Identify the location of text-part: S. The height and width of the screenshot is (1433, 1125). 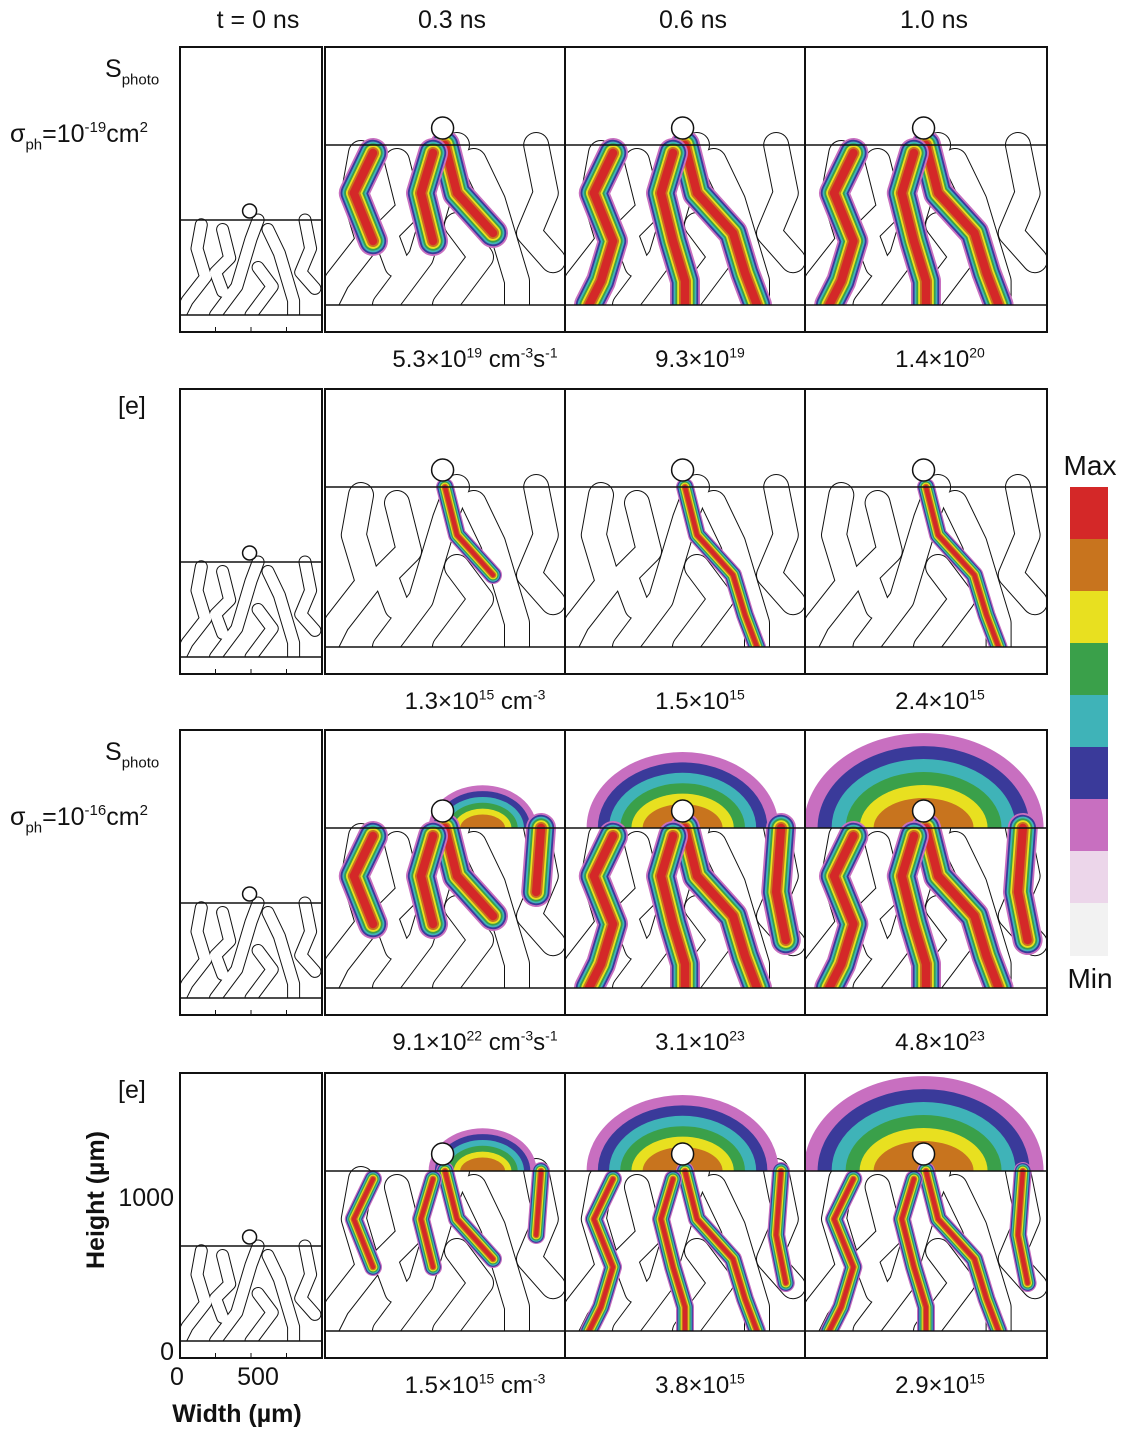
(113, 752).